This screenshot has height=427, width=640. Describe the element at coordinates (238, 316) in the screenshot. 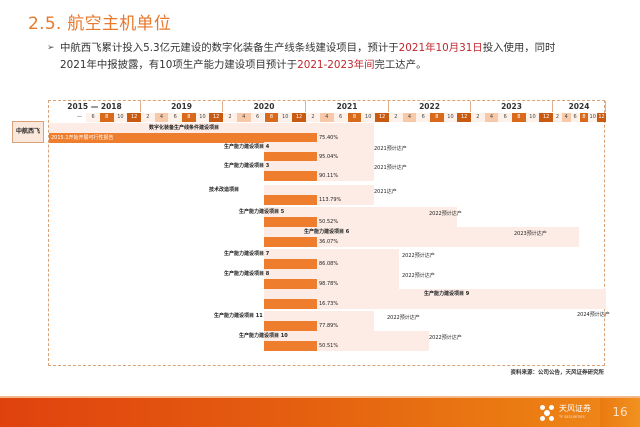

I see `task-label: 生产能力建设项目 11` at that location.